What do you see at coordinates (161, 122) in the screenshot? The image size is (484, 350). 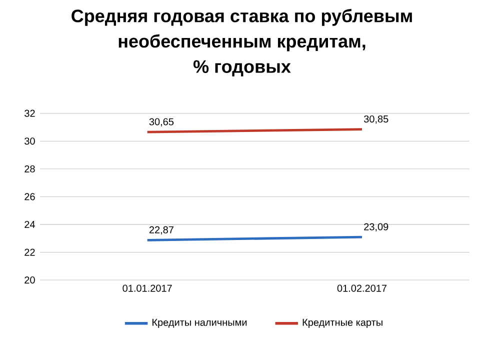 I see `data-label: 30,65` at bounding box center [161, 122].